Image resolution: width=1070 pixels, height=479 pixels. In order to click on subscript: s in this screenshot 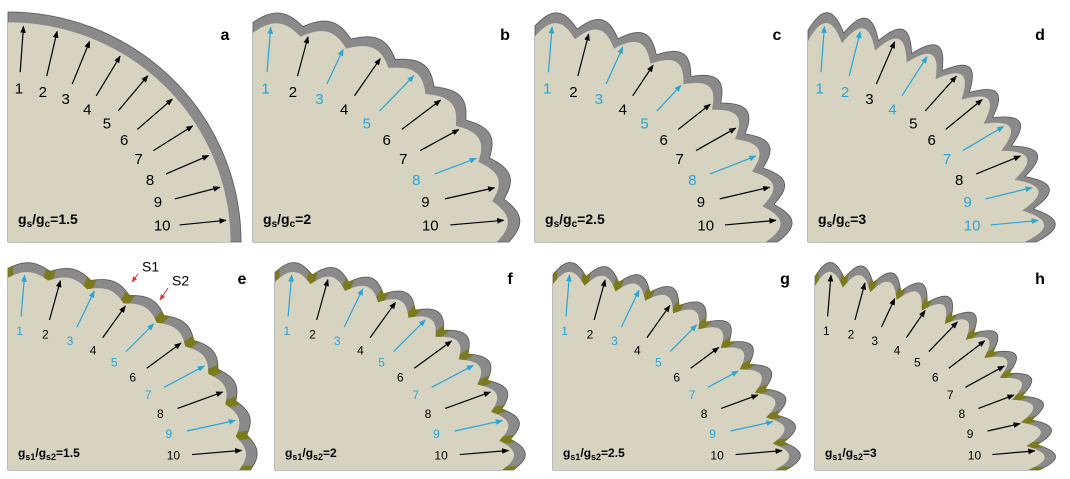, I will do `click(275, 224)`.